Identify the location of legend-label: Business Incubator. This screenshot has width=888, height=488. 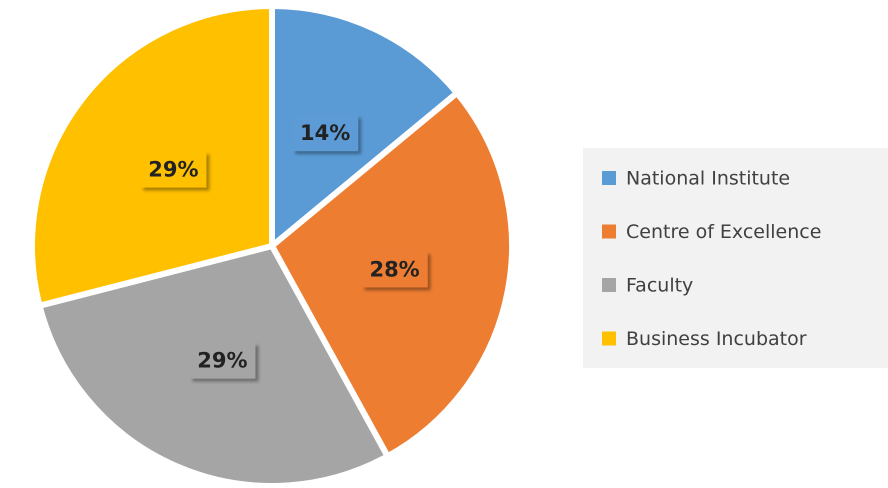
(716, 339).